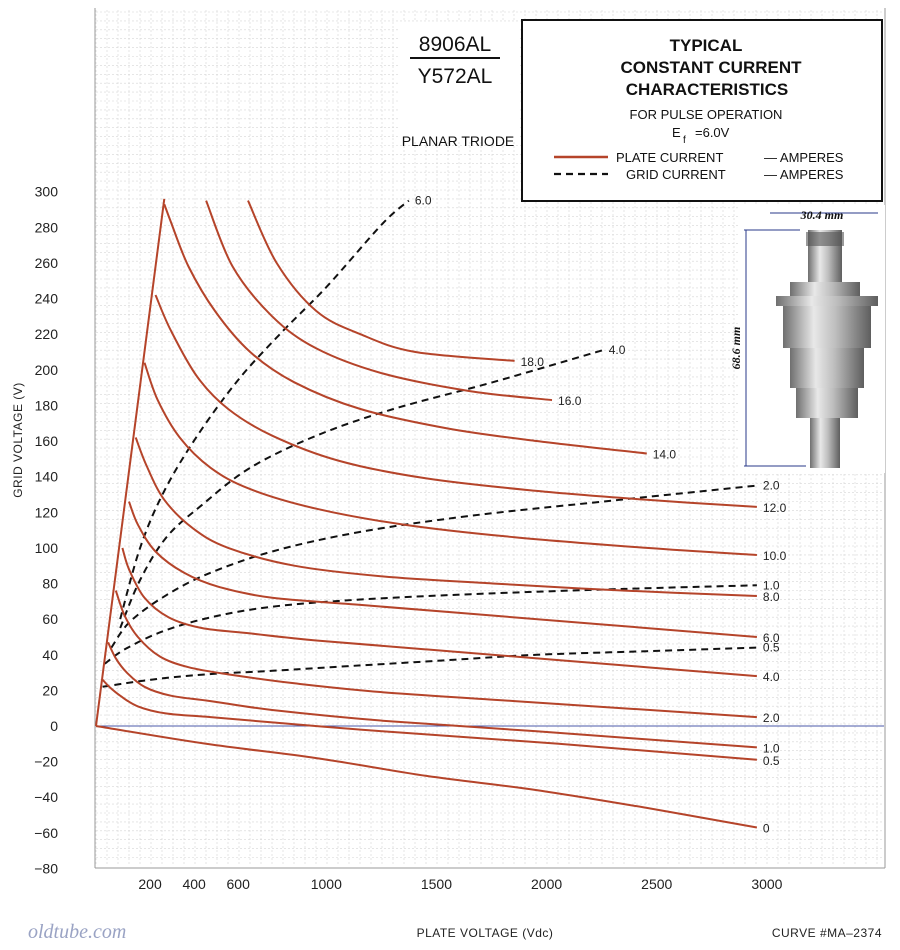 The width and height of the screenshot is (900, 950). I want to click on y-tick-label: 100, so click(47, 548).